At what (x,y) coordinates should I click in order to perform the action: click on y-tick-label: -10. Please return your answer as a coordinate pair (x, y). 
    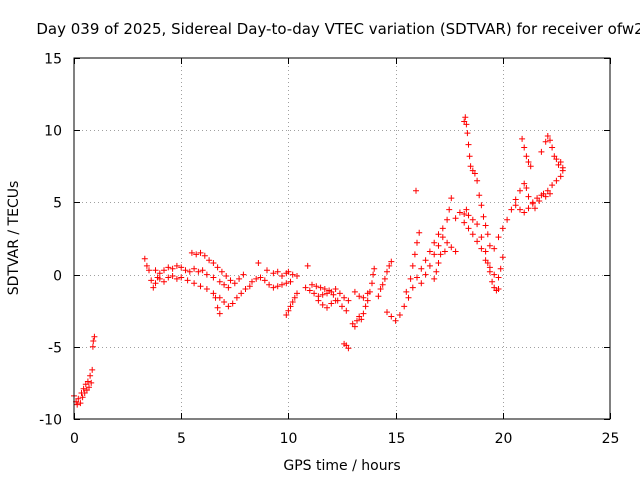
    Looking at the image, I should click on (50, 421).